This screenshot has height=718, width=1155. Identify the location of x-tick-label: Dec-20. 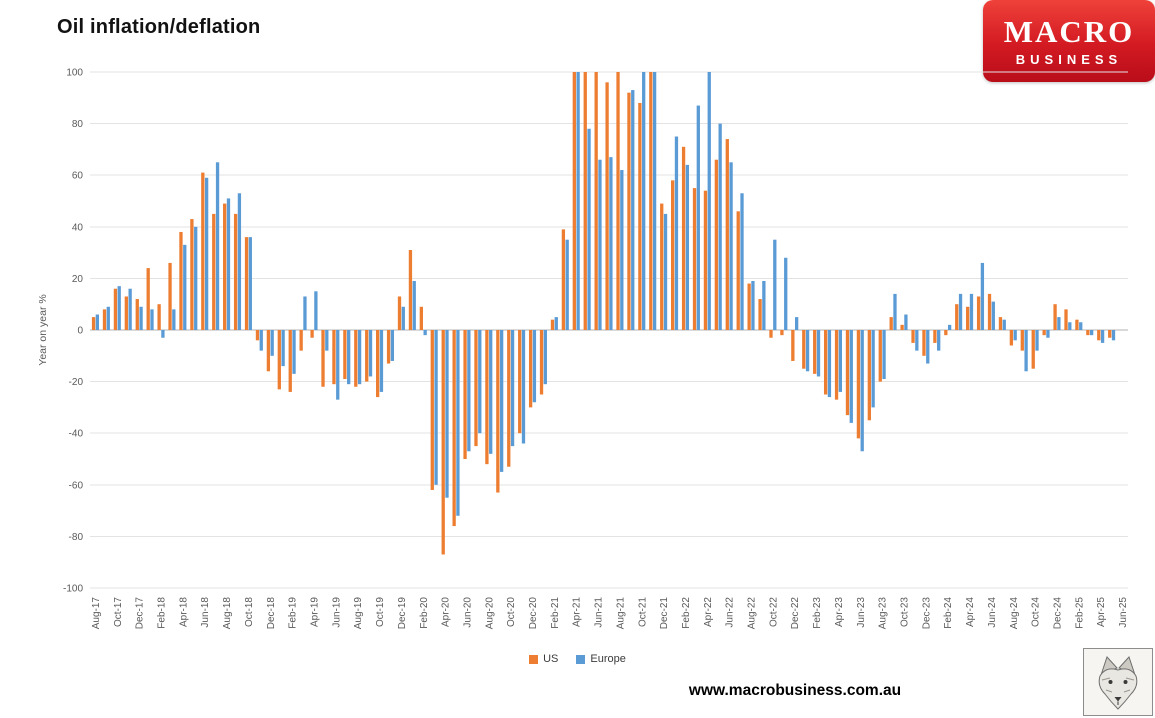
(533, 613).